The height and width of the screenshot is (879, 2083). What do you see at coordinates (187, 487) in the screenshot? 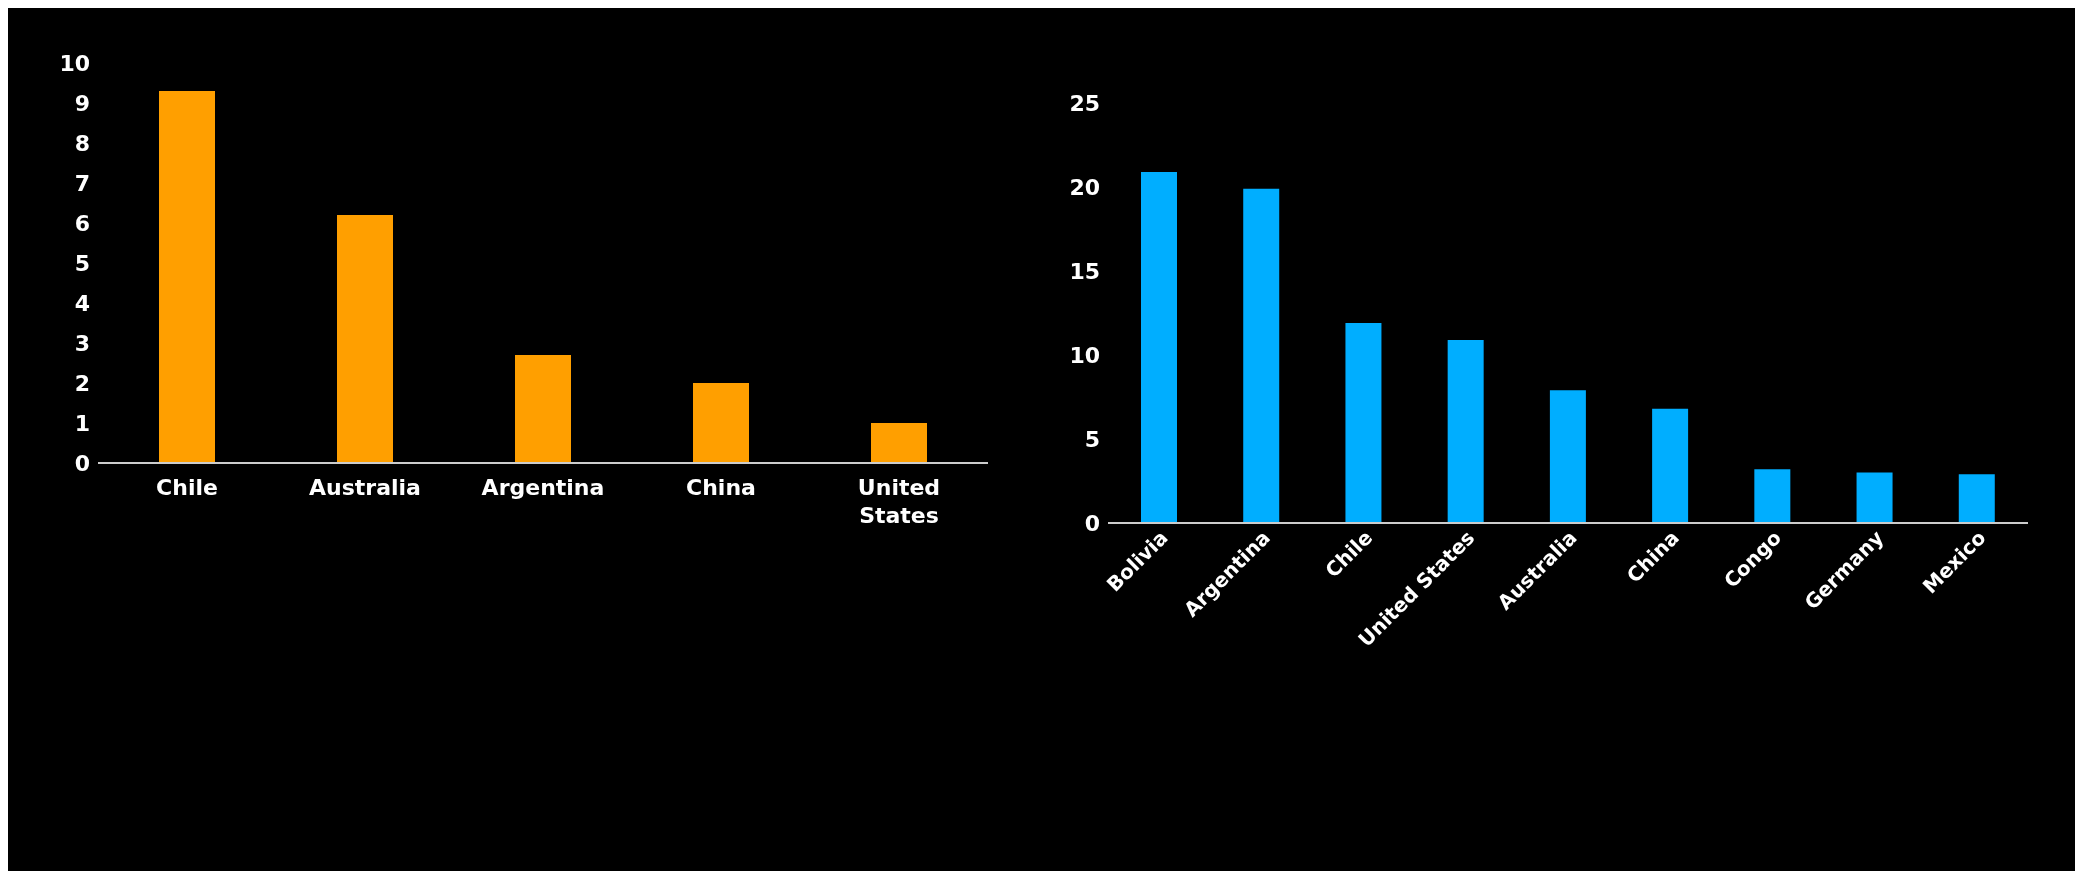
I see `x-tick-label: Chile` at bounding box center [187, 487].